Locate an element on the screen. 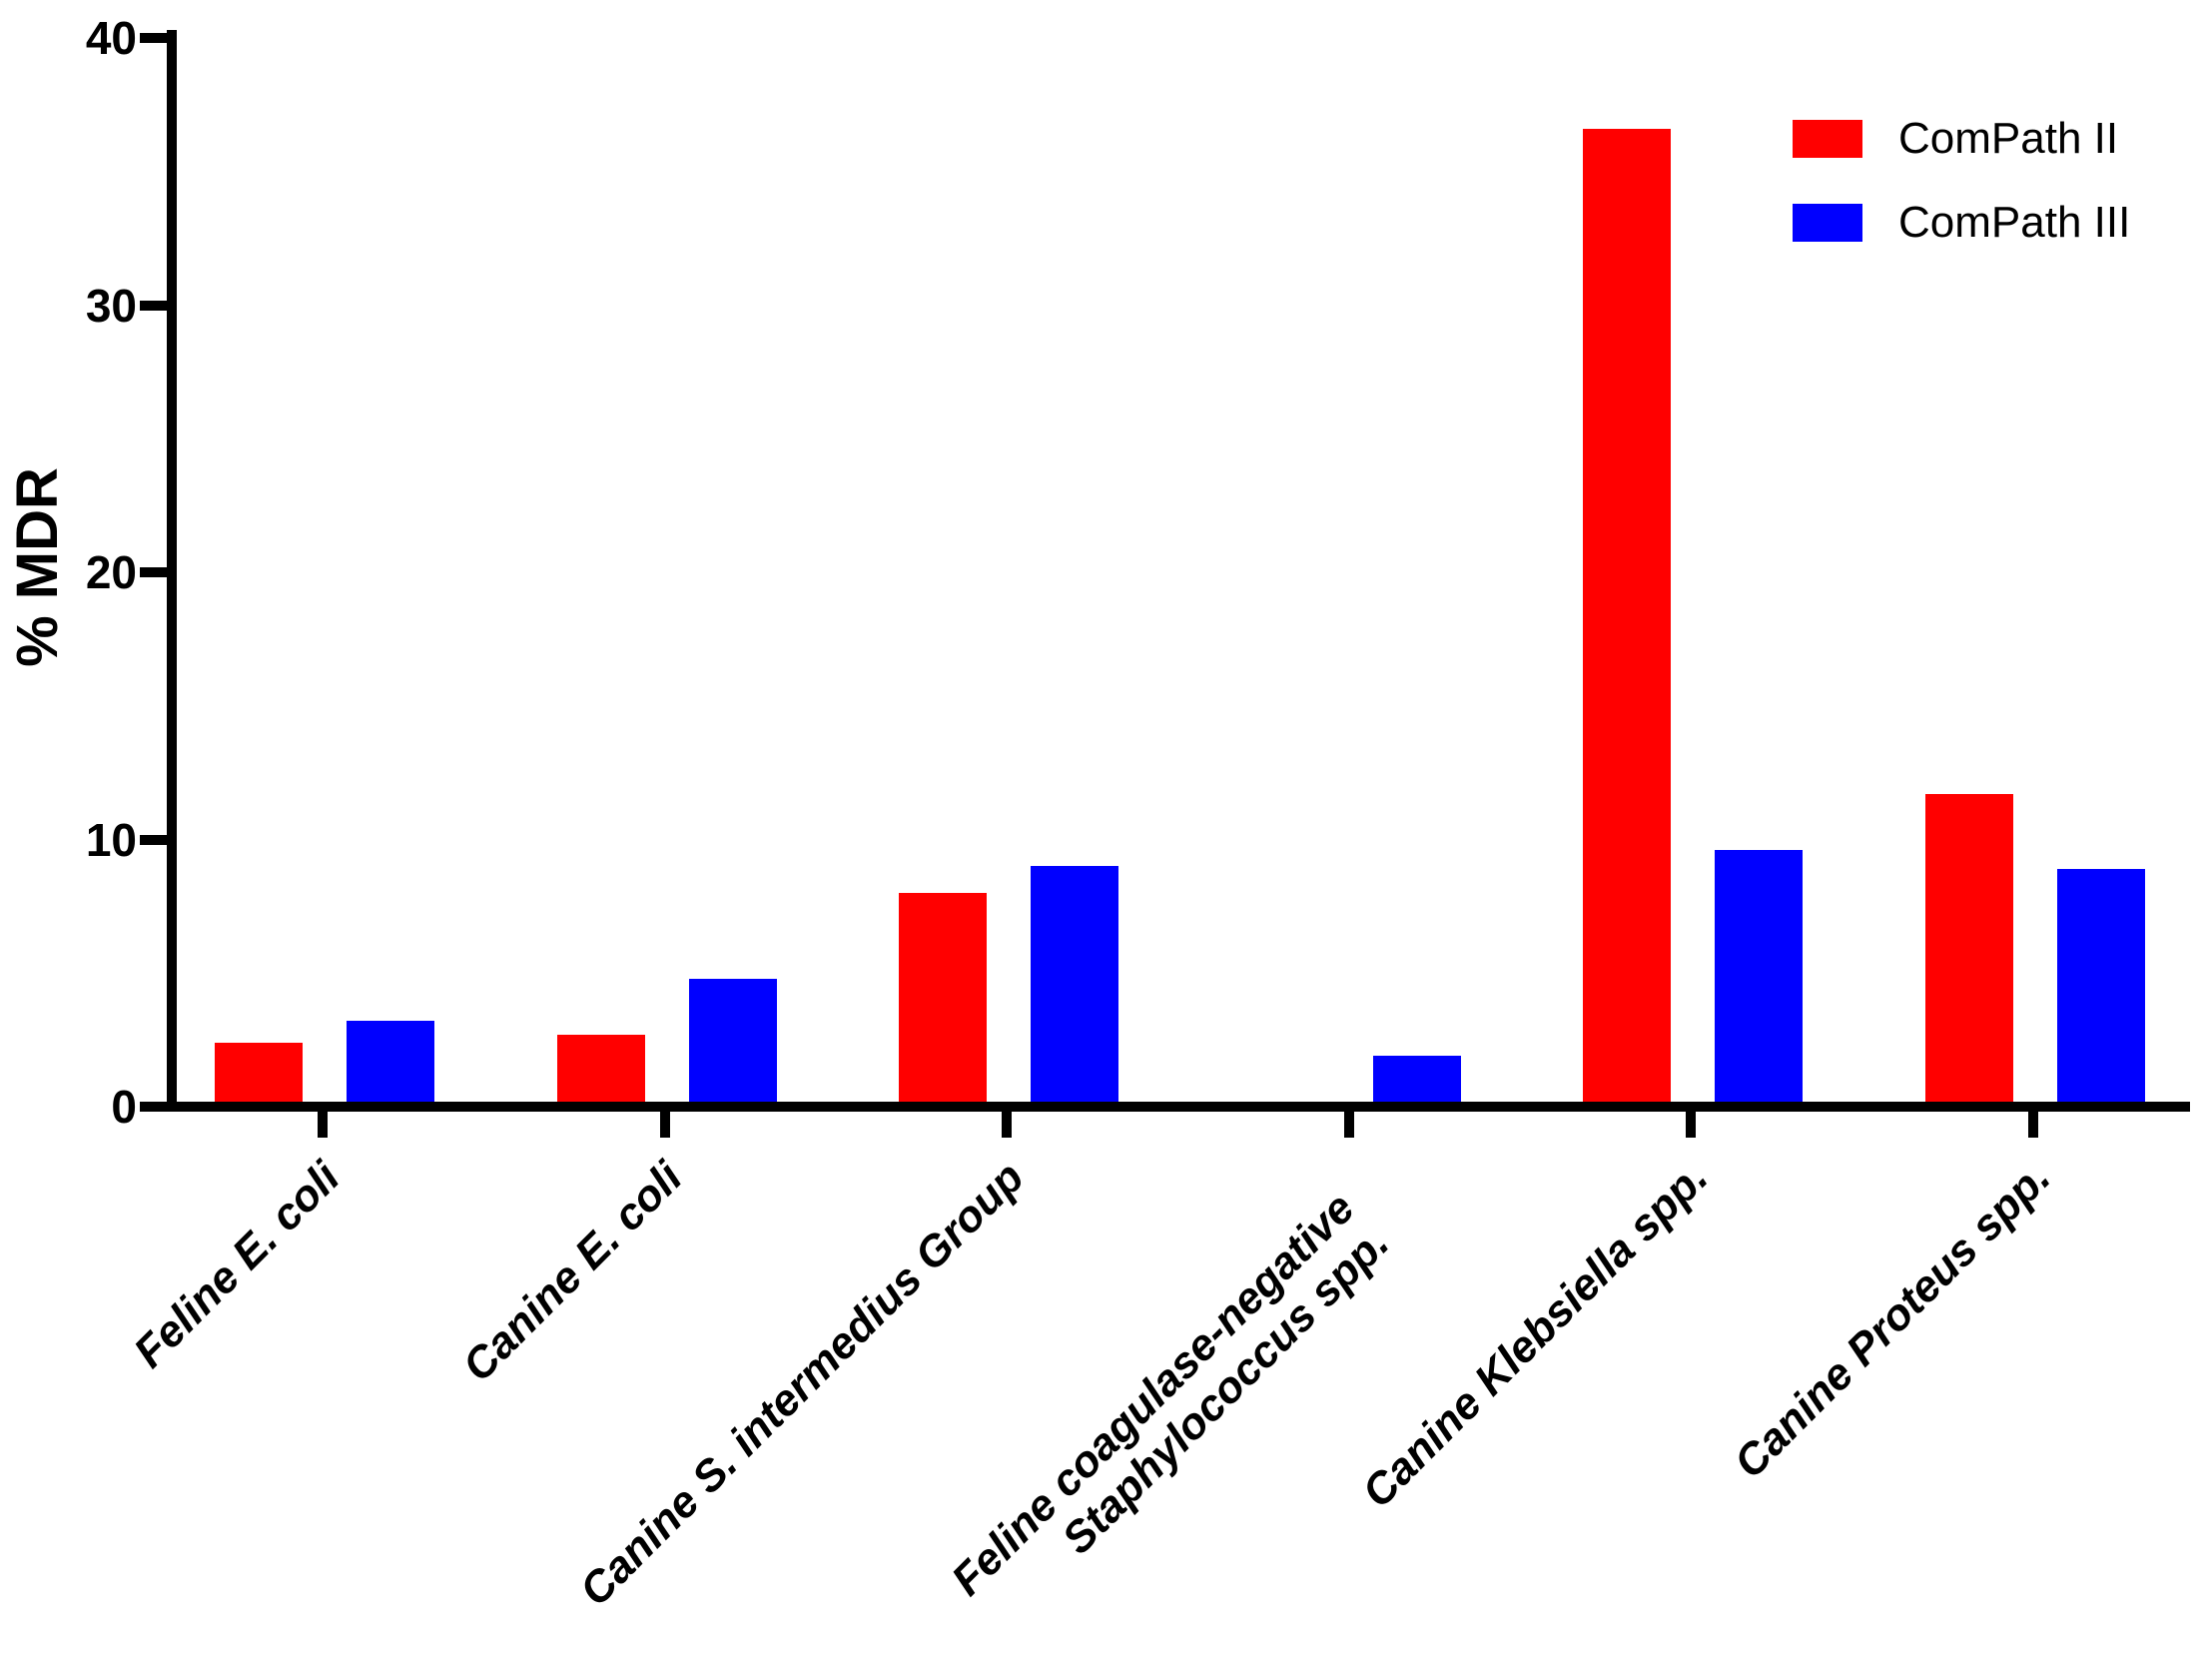 The width and height of the screenshot is (2212, 1656). bar-compath-iii-canine-e-coli is located at coordinates (733, 1043).